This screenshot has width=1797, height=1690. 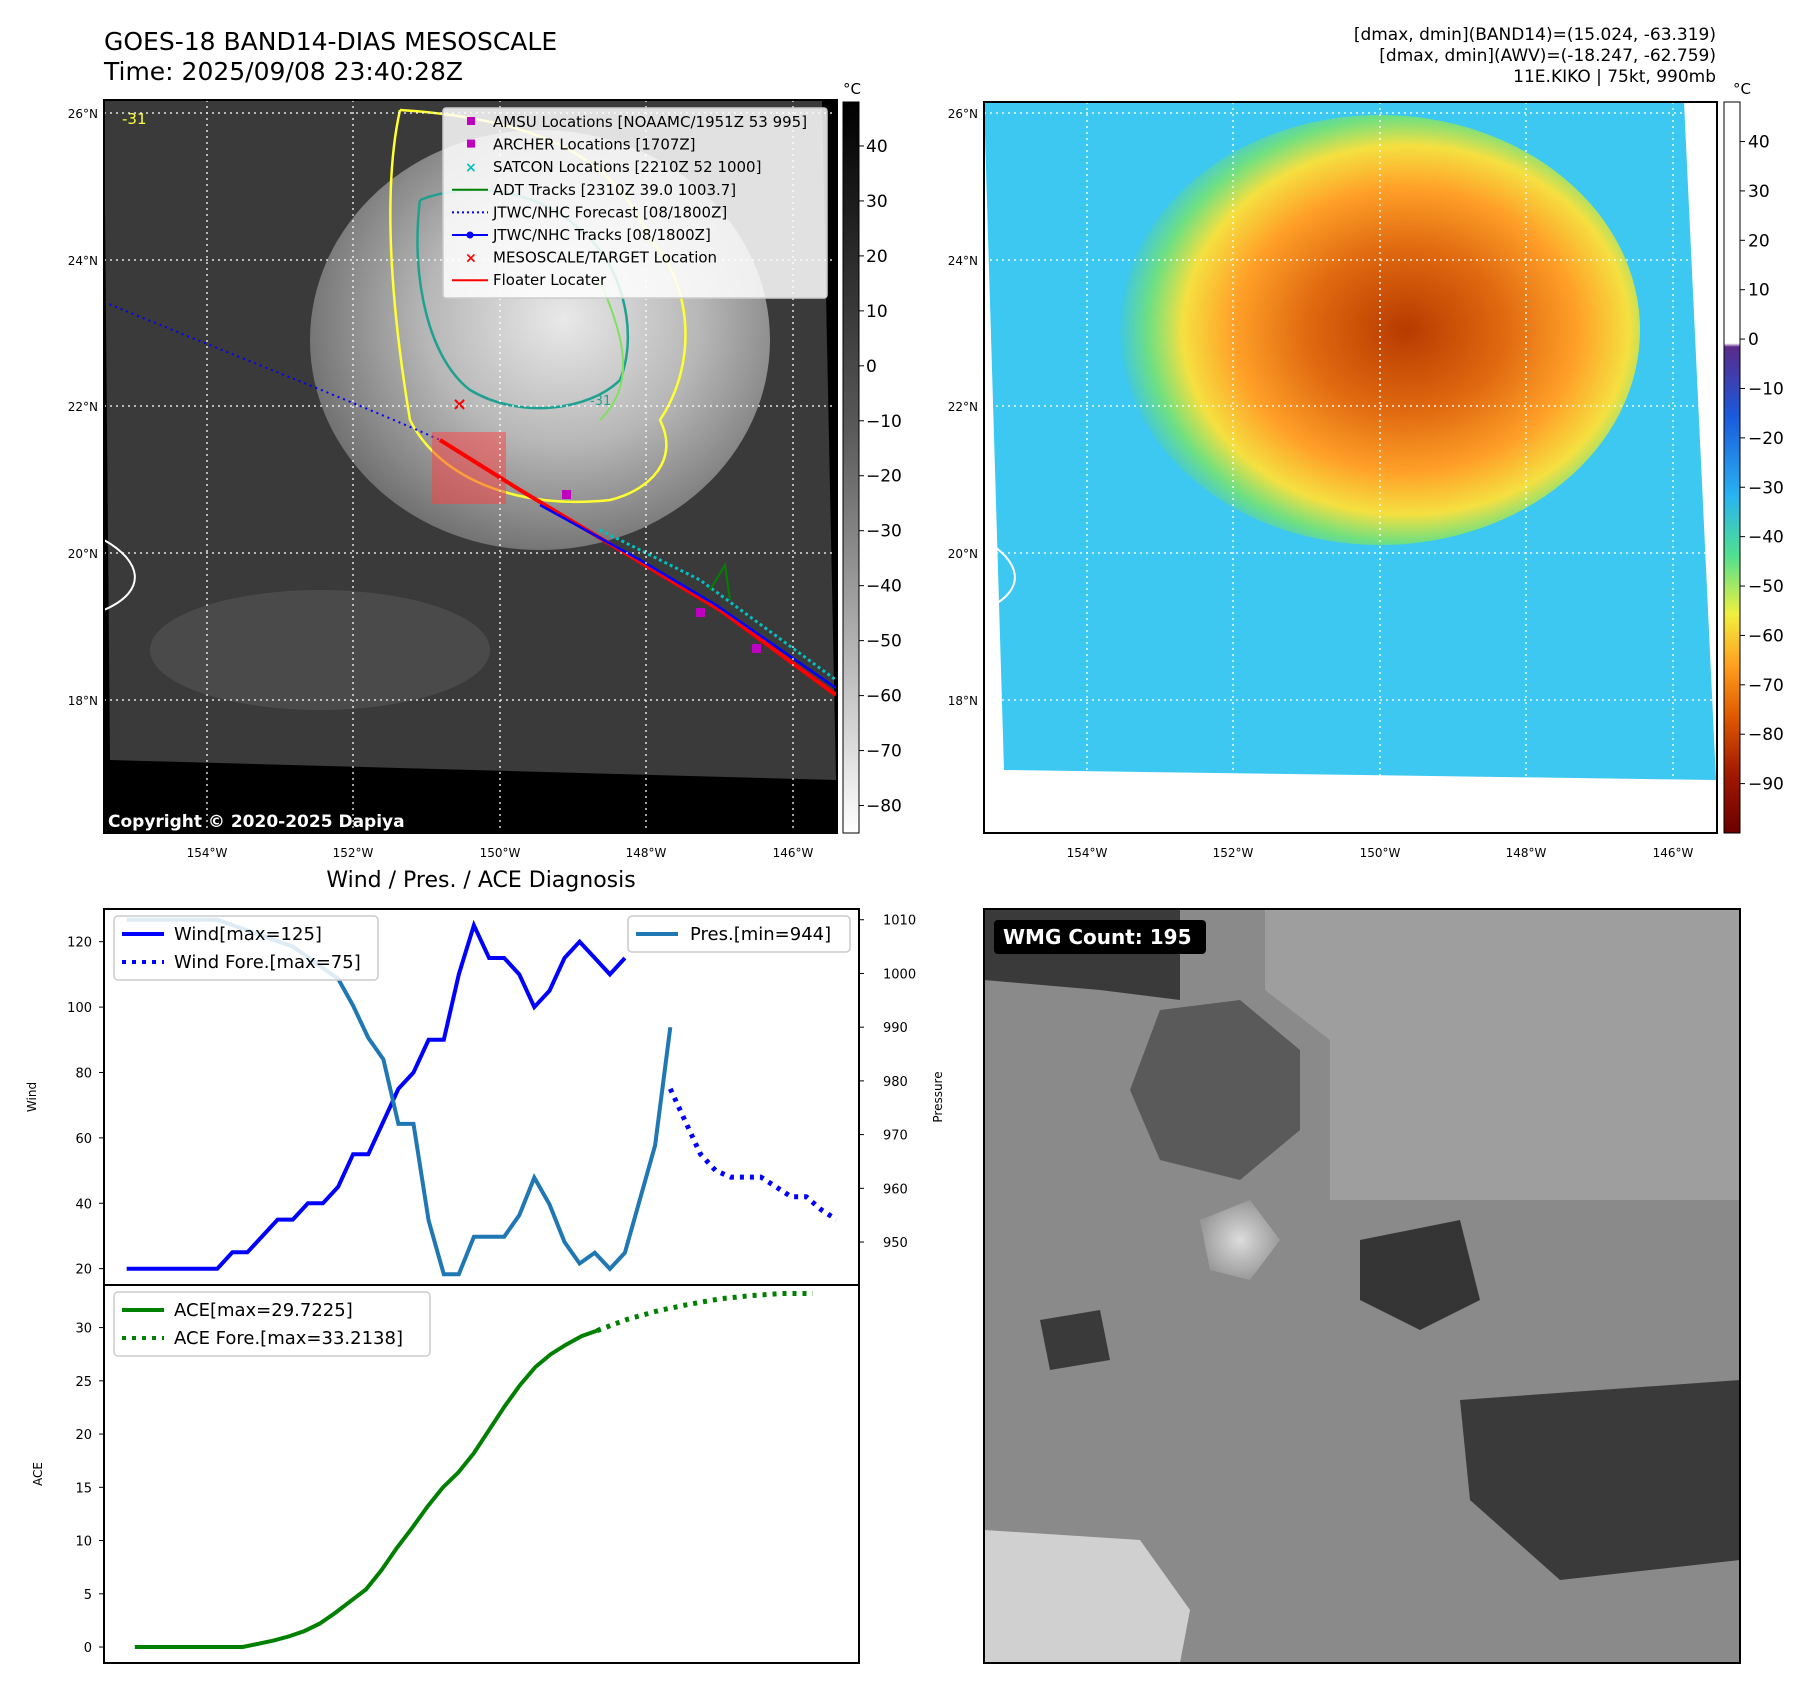 I want to click on wind-legend-label: Wind Fore.[max=75], so click(x=267, y=962).